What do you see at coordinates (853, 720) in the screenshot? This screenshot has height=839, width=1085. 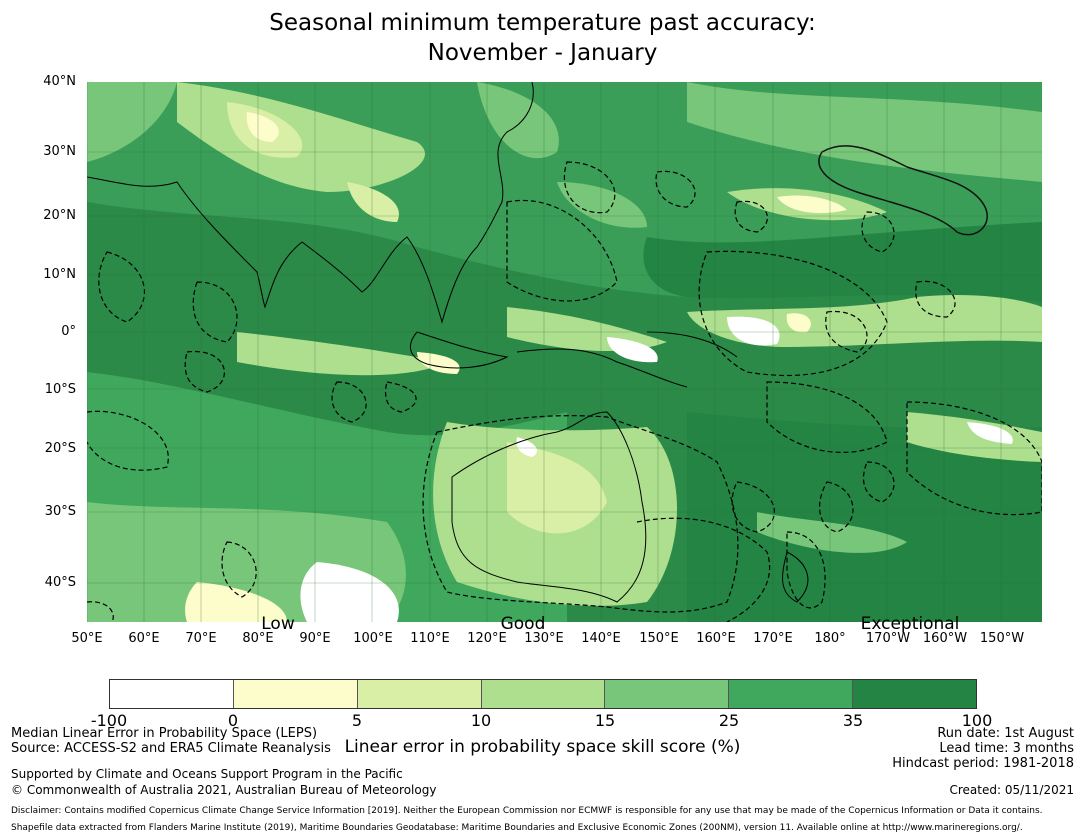 I see `colorbar-tick: 35` at bounding box center [853, 720].